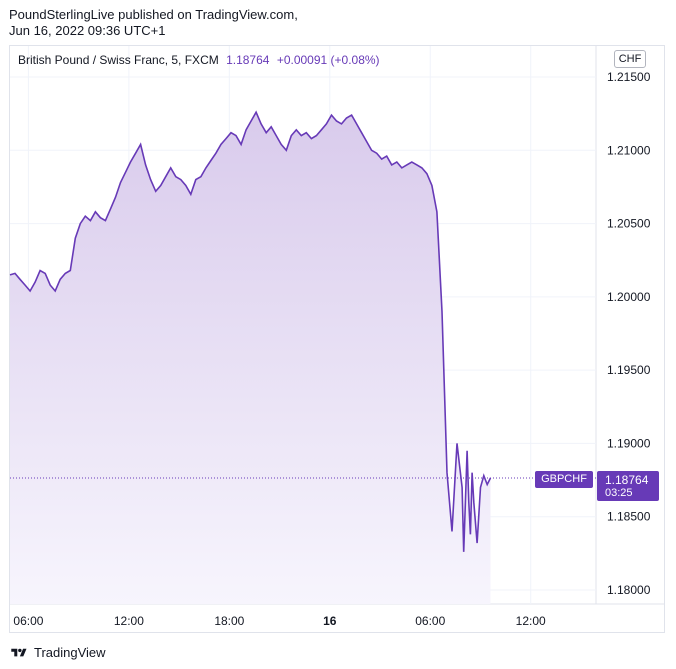  Describe the element at coordinates (629, 297) in the screenshot. I see `y-tick-label: 1.20000` at that location.